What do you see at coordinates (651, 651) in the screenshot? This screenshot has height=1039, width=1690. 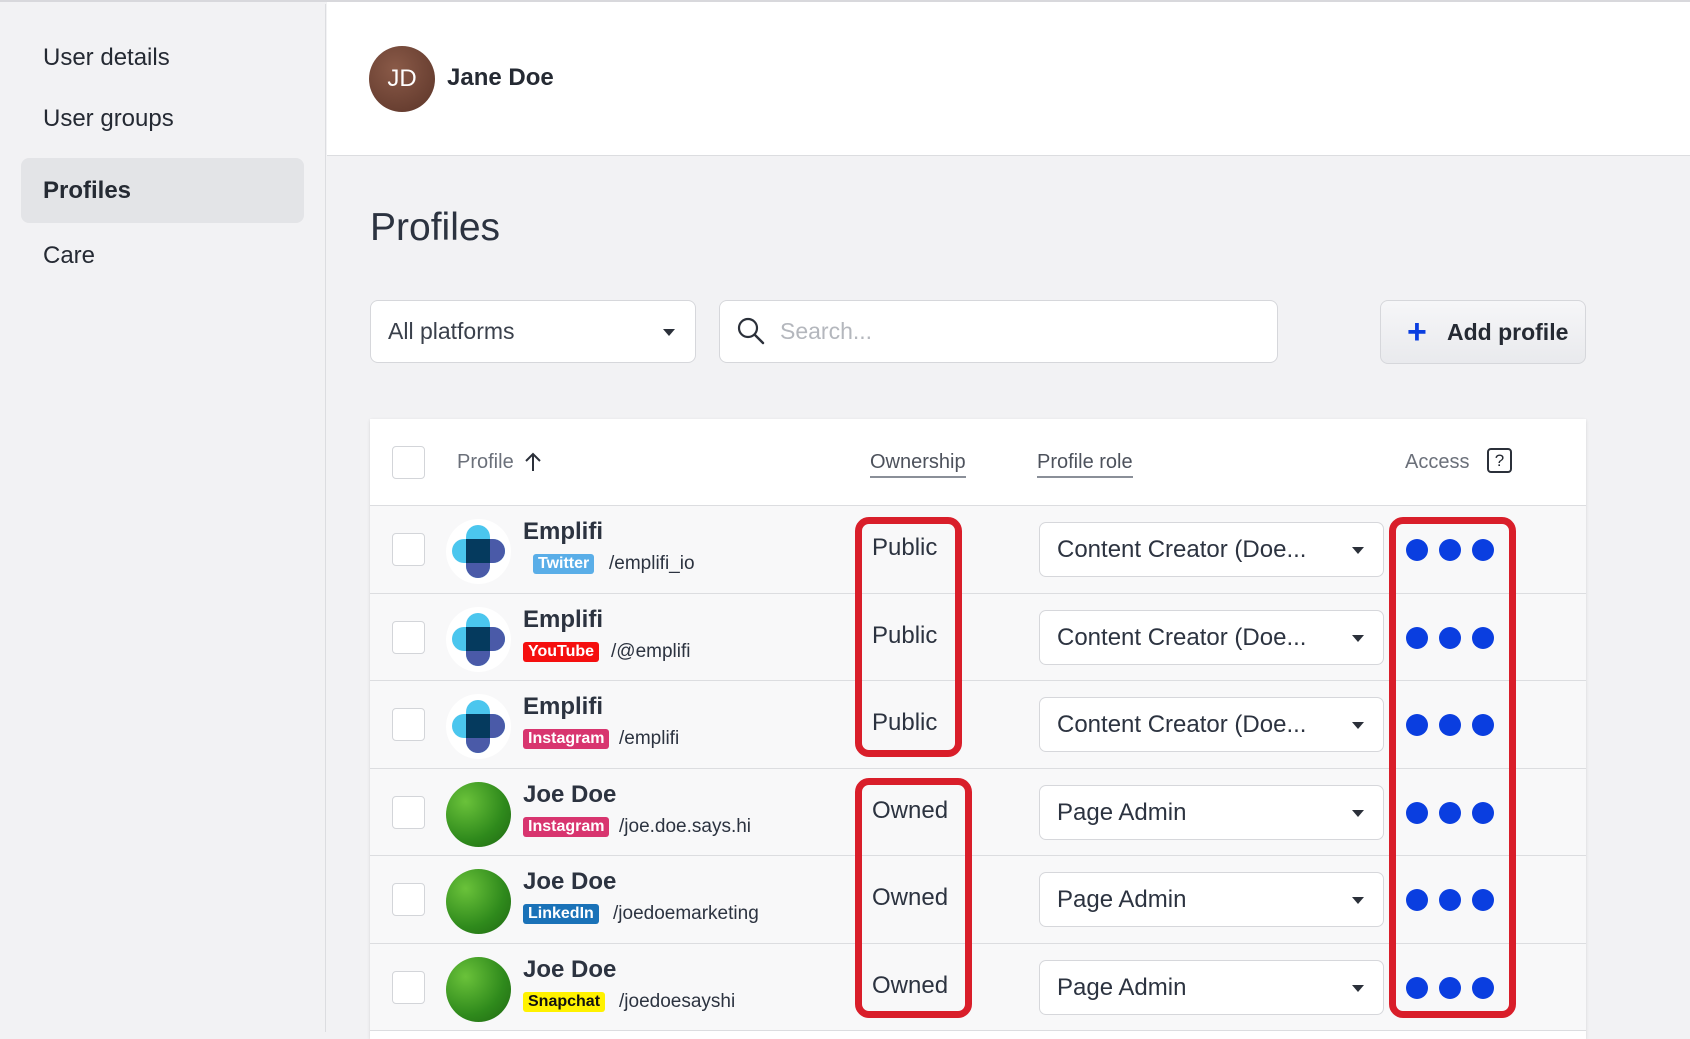 I see `profile-handle: /@emplifi` at bounding box center [651, 651].